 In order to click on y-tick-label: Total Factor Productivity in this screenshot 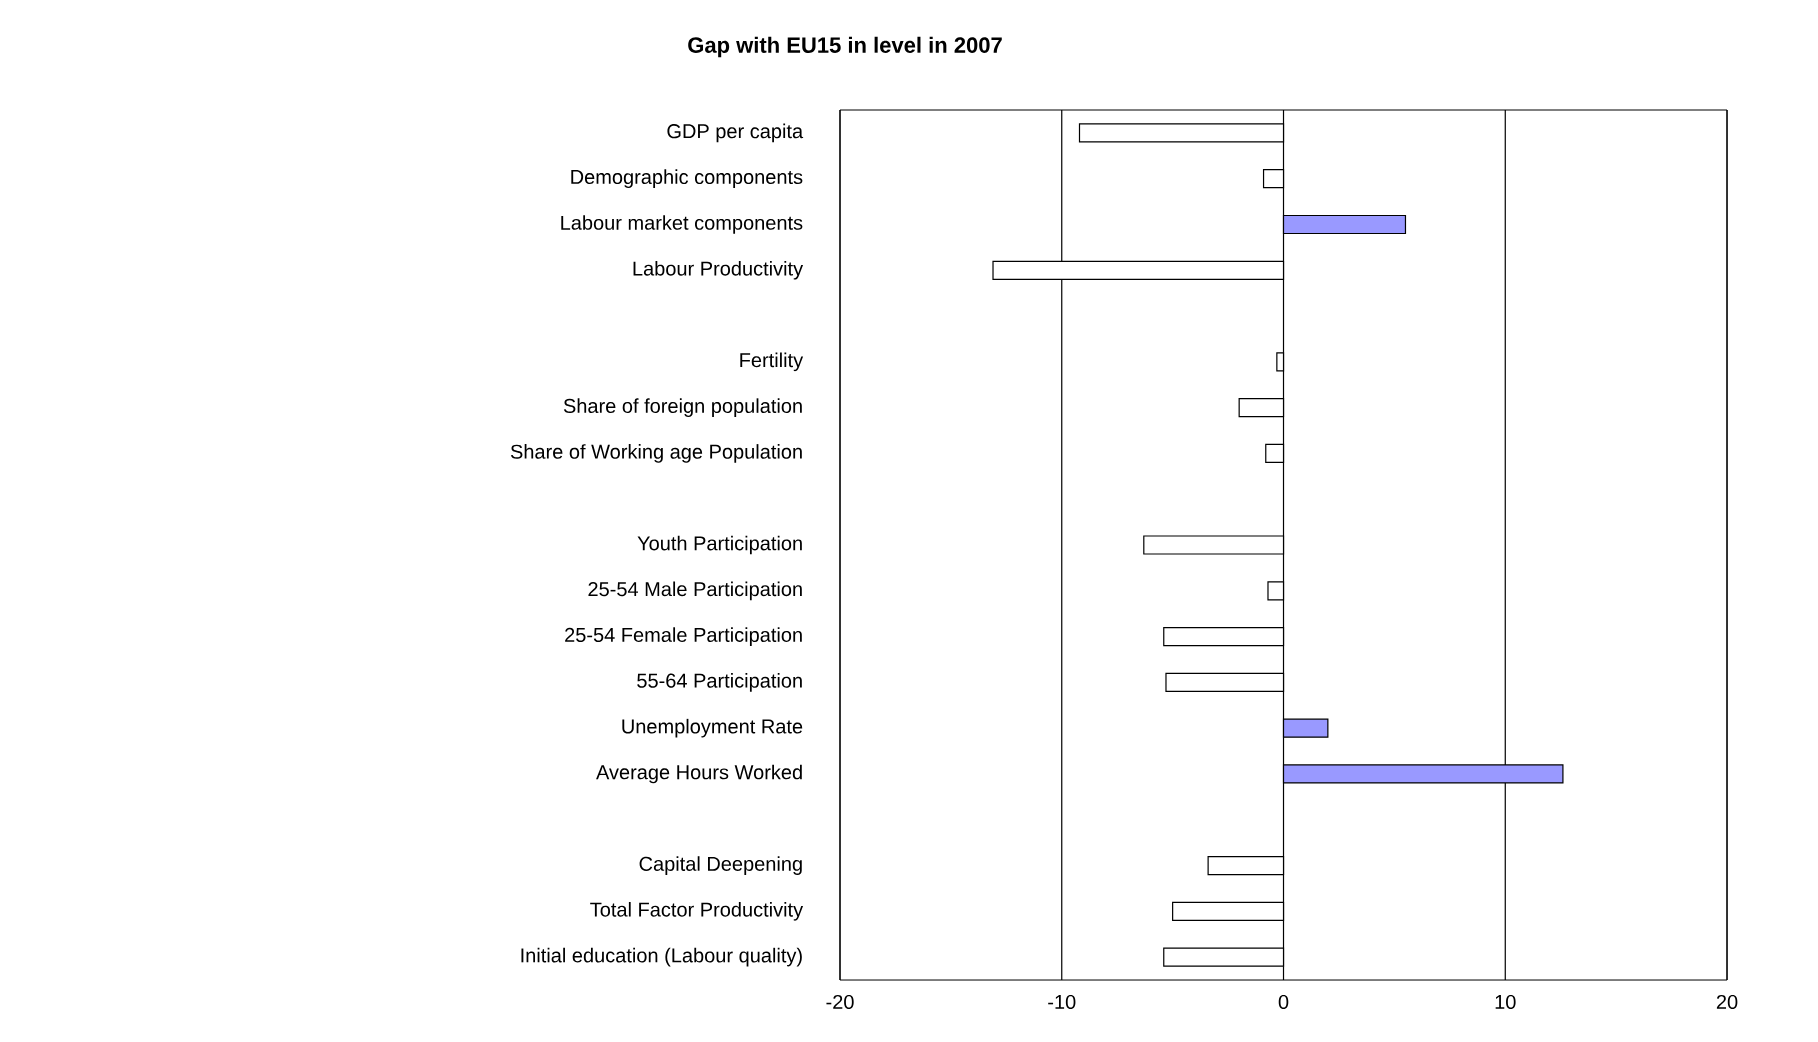, I will do `click(697, 911)`.